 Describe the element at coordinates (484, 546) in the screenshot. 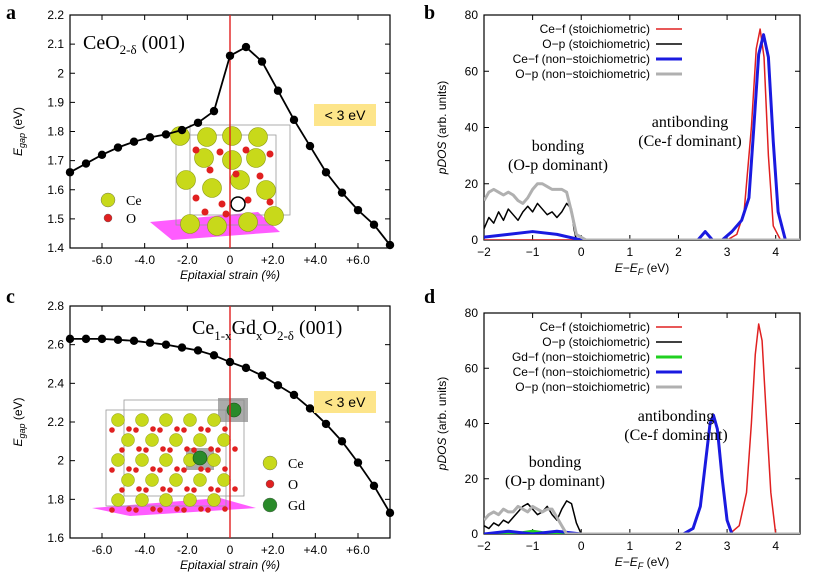

I see `x-tick-label: −2` at that location.